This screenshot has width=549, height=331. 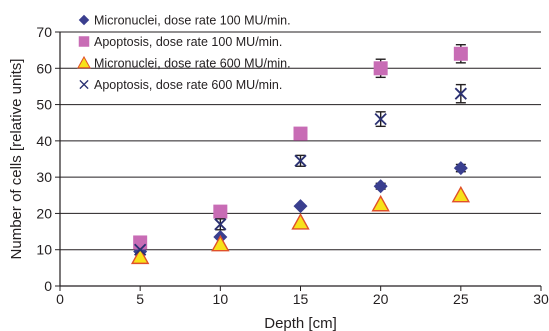 I want to click on x-tick-label: 25, so click(x=461, y=299).